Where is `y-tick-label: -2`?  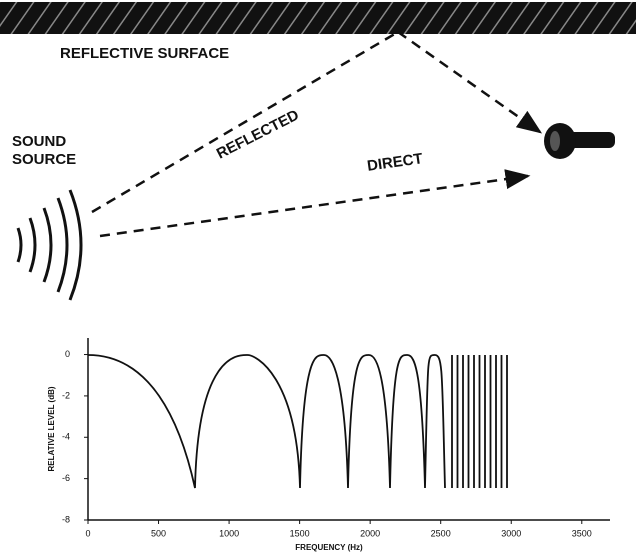 y-tick-label: -2 is located at coordinates (66, 395).